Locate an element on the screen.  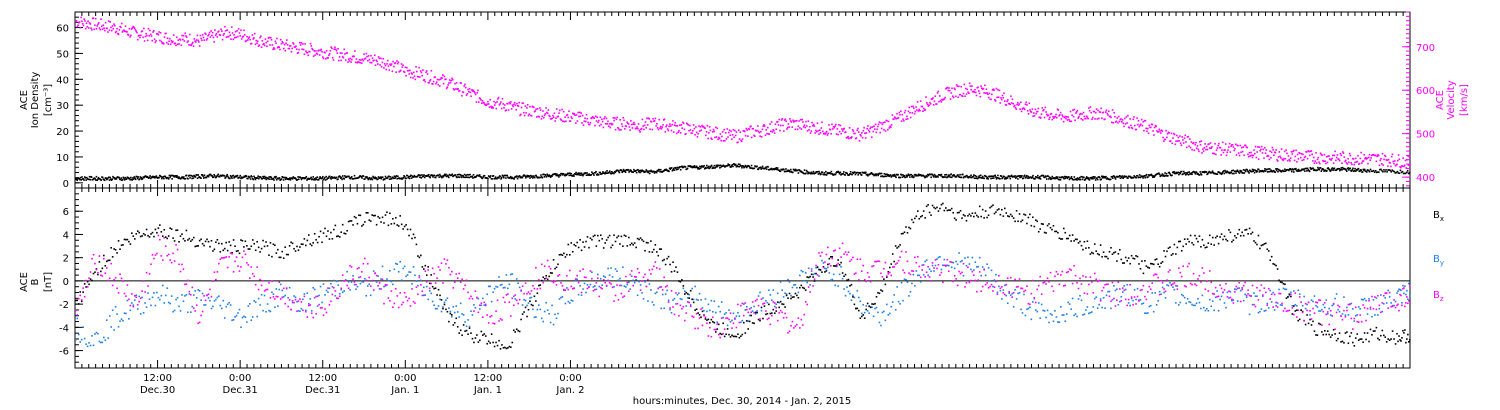
ytick-label-b--2: -2 is located at coordinates (64, 305).